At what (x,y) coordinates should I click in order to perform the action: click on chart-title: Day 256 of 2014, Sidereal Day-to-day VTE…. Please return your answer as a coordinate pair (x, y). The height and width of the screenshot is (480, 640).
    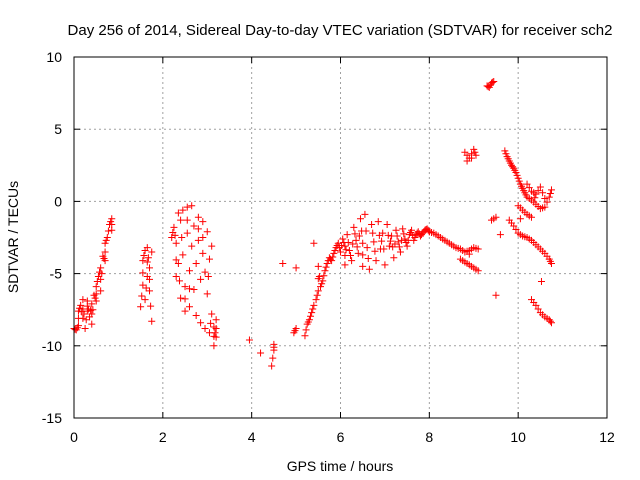
    Looking at the image, I should click on (340, 30).